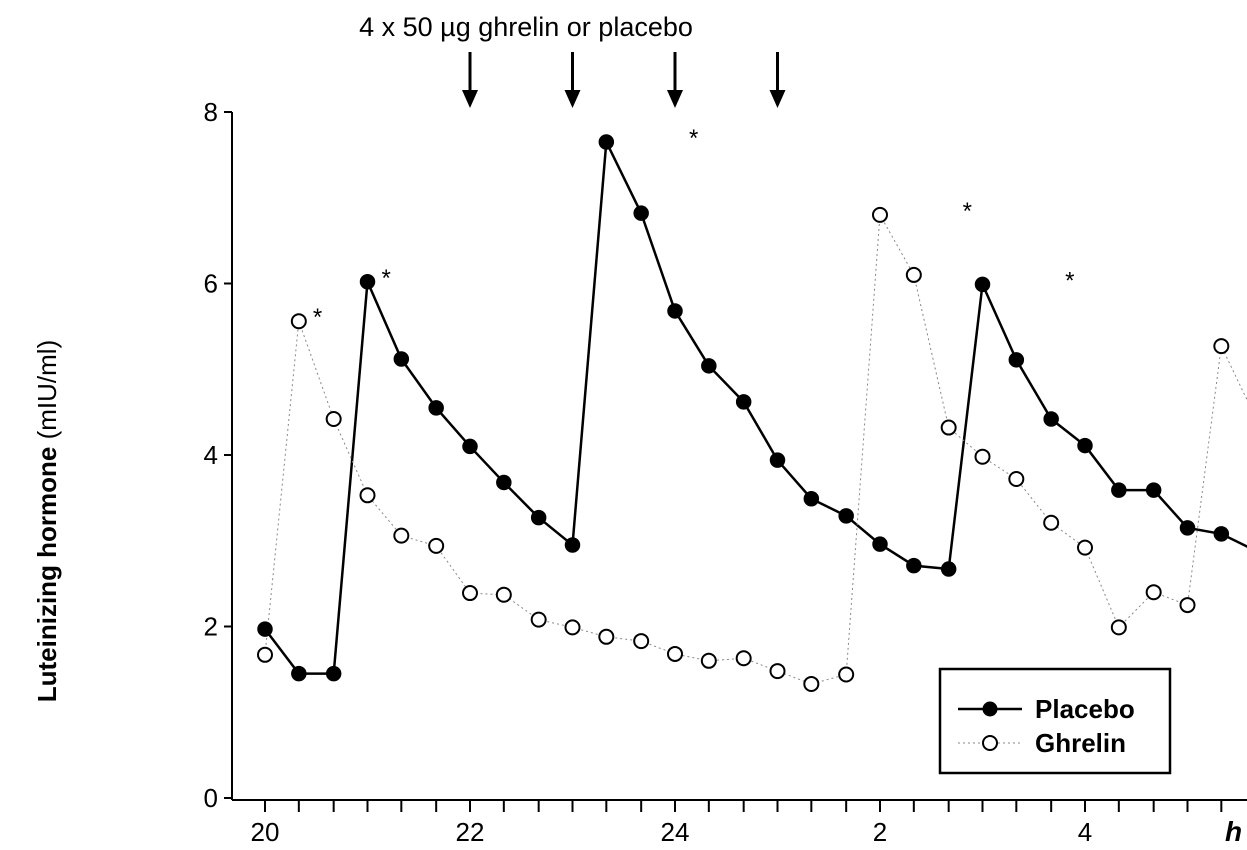 The width and height of the screenshot is (1247, 850). What do you see at coordinates (572, 60) in the screenshot?
I see `injection-arrows: 4 x 50 µg ghrelin or placebo` at bounding box center [572, 60].